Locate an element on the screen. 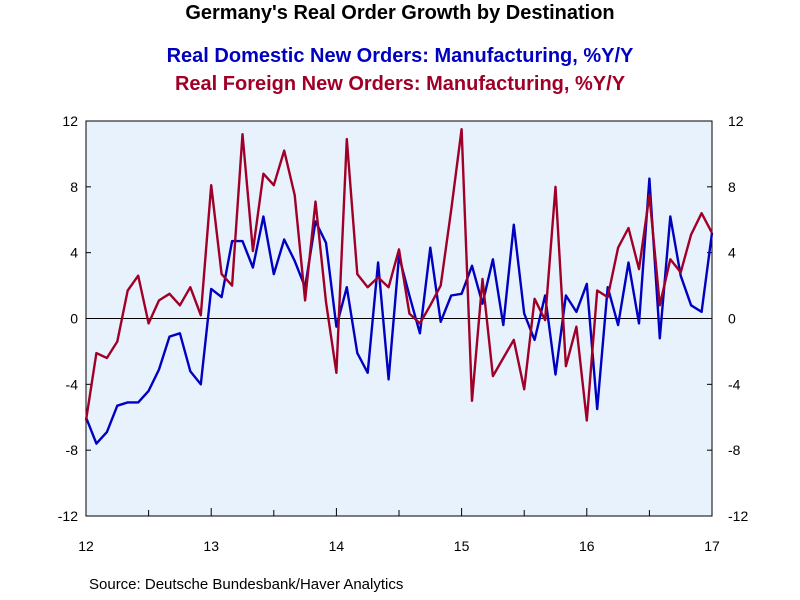  x-tick-label: 15 is located at coordinates (462, 546).